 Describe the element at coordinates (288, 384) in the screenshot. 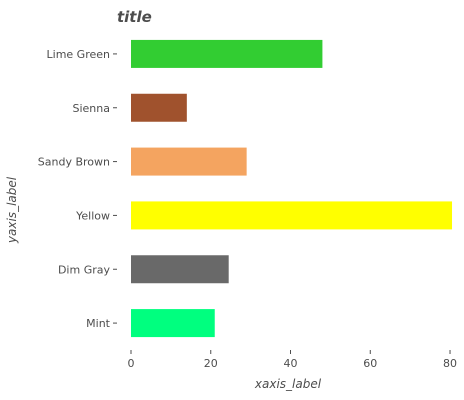

I see `x-axis-title: xaxis_label` at that location.